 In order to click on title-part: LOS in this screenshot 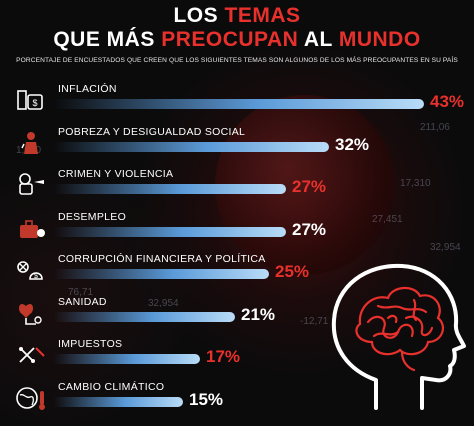, I will do `click(199, 15)`.